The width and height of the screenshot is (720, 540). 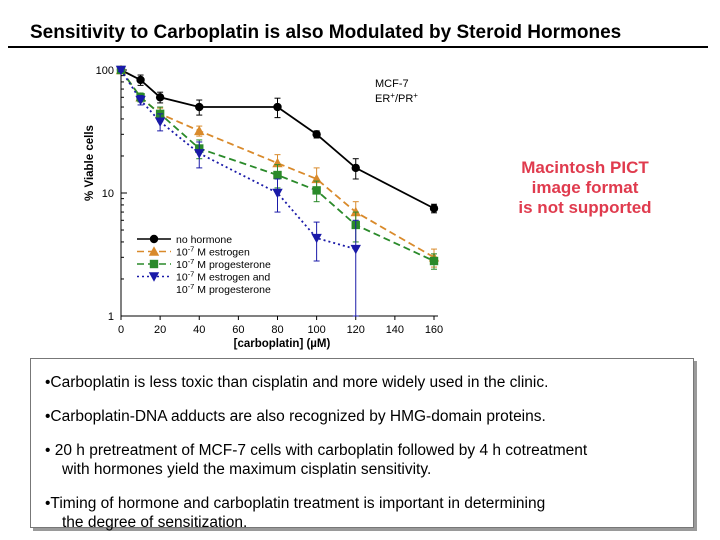 What do you see at coordinates (585, 167) in the screenshot?
I see `pict-message-line: Macintosh PICT` at bounding box center [585, 167].